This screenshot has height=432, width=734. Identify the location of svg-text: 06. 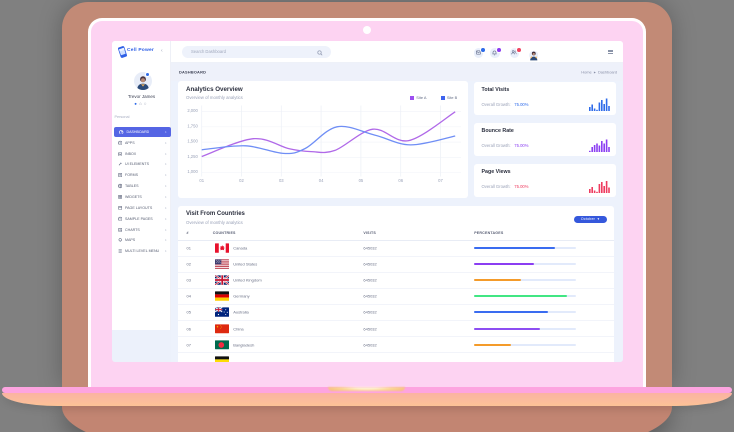
(400, 180).